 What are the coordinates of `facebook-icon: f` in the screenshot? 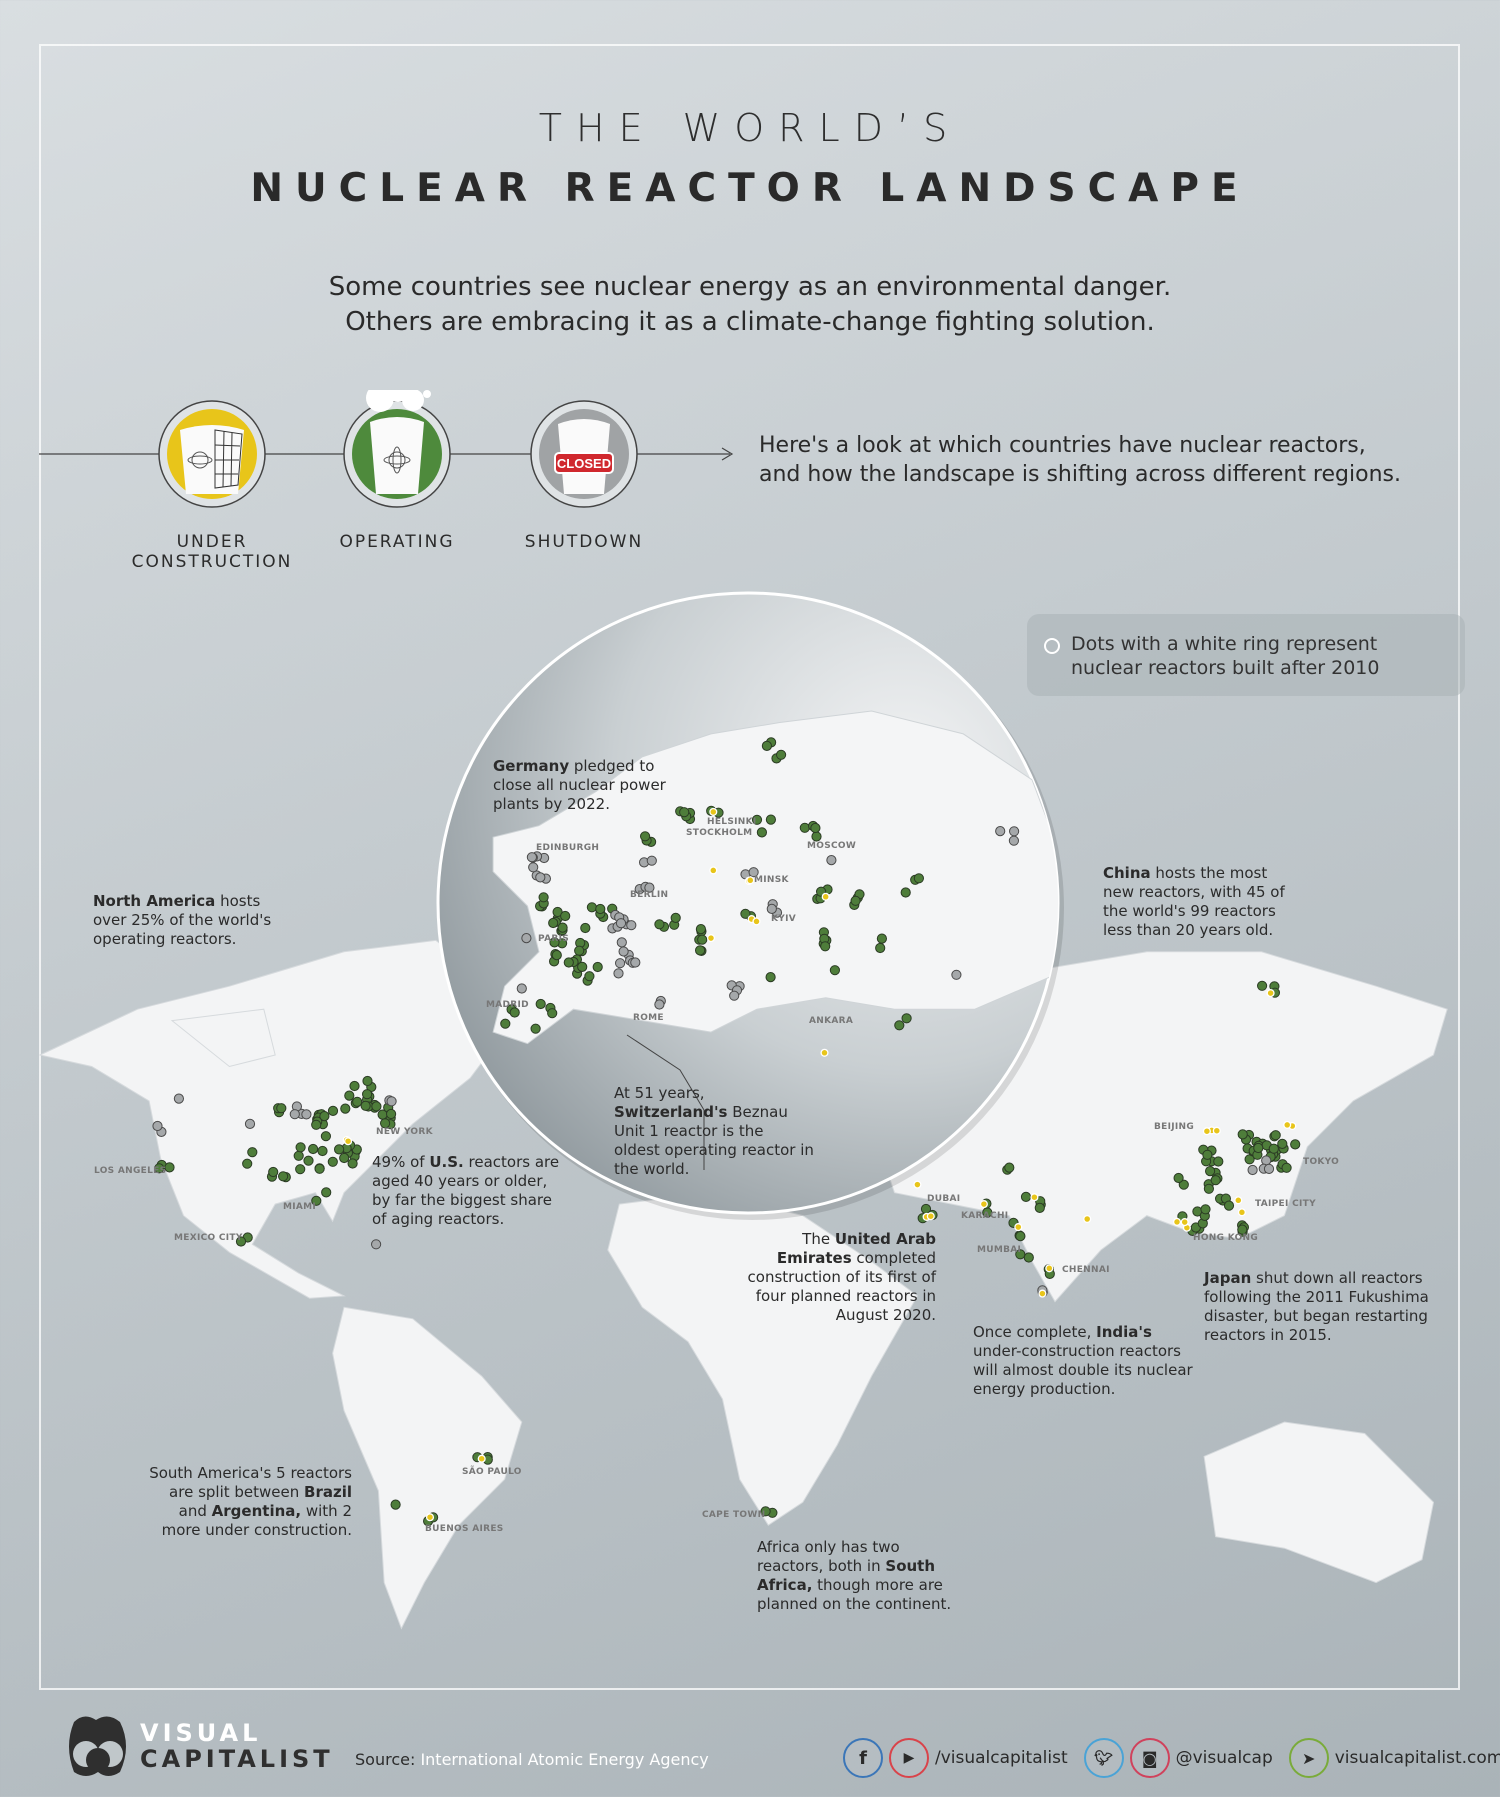 It's located at (863, 1758).